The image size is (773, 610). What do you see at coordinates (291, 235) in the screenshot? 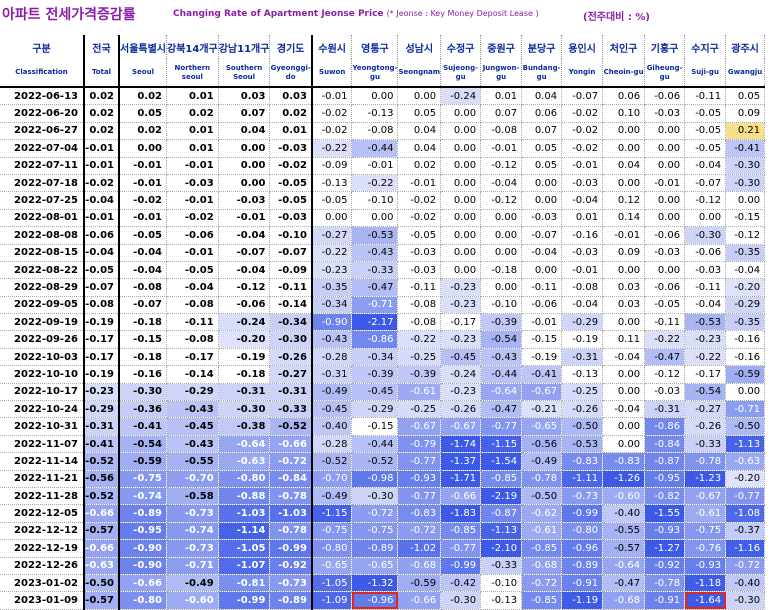
I see `table-cell: -0.10` at bounding box center [291, 235].